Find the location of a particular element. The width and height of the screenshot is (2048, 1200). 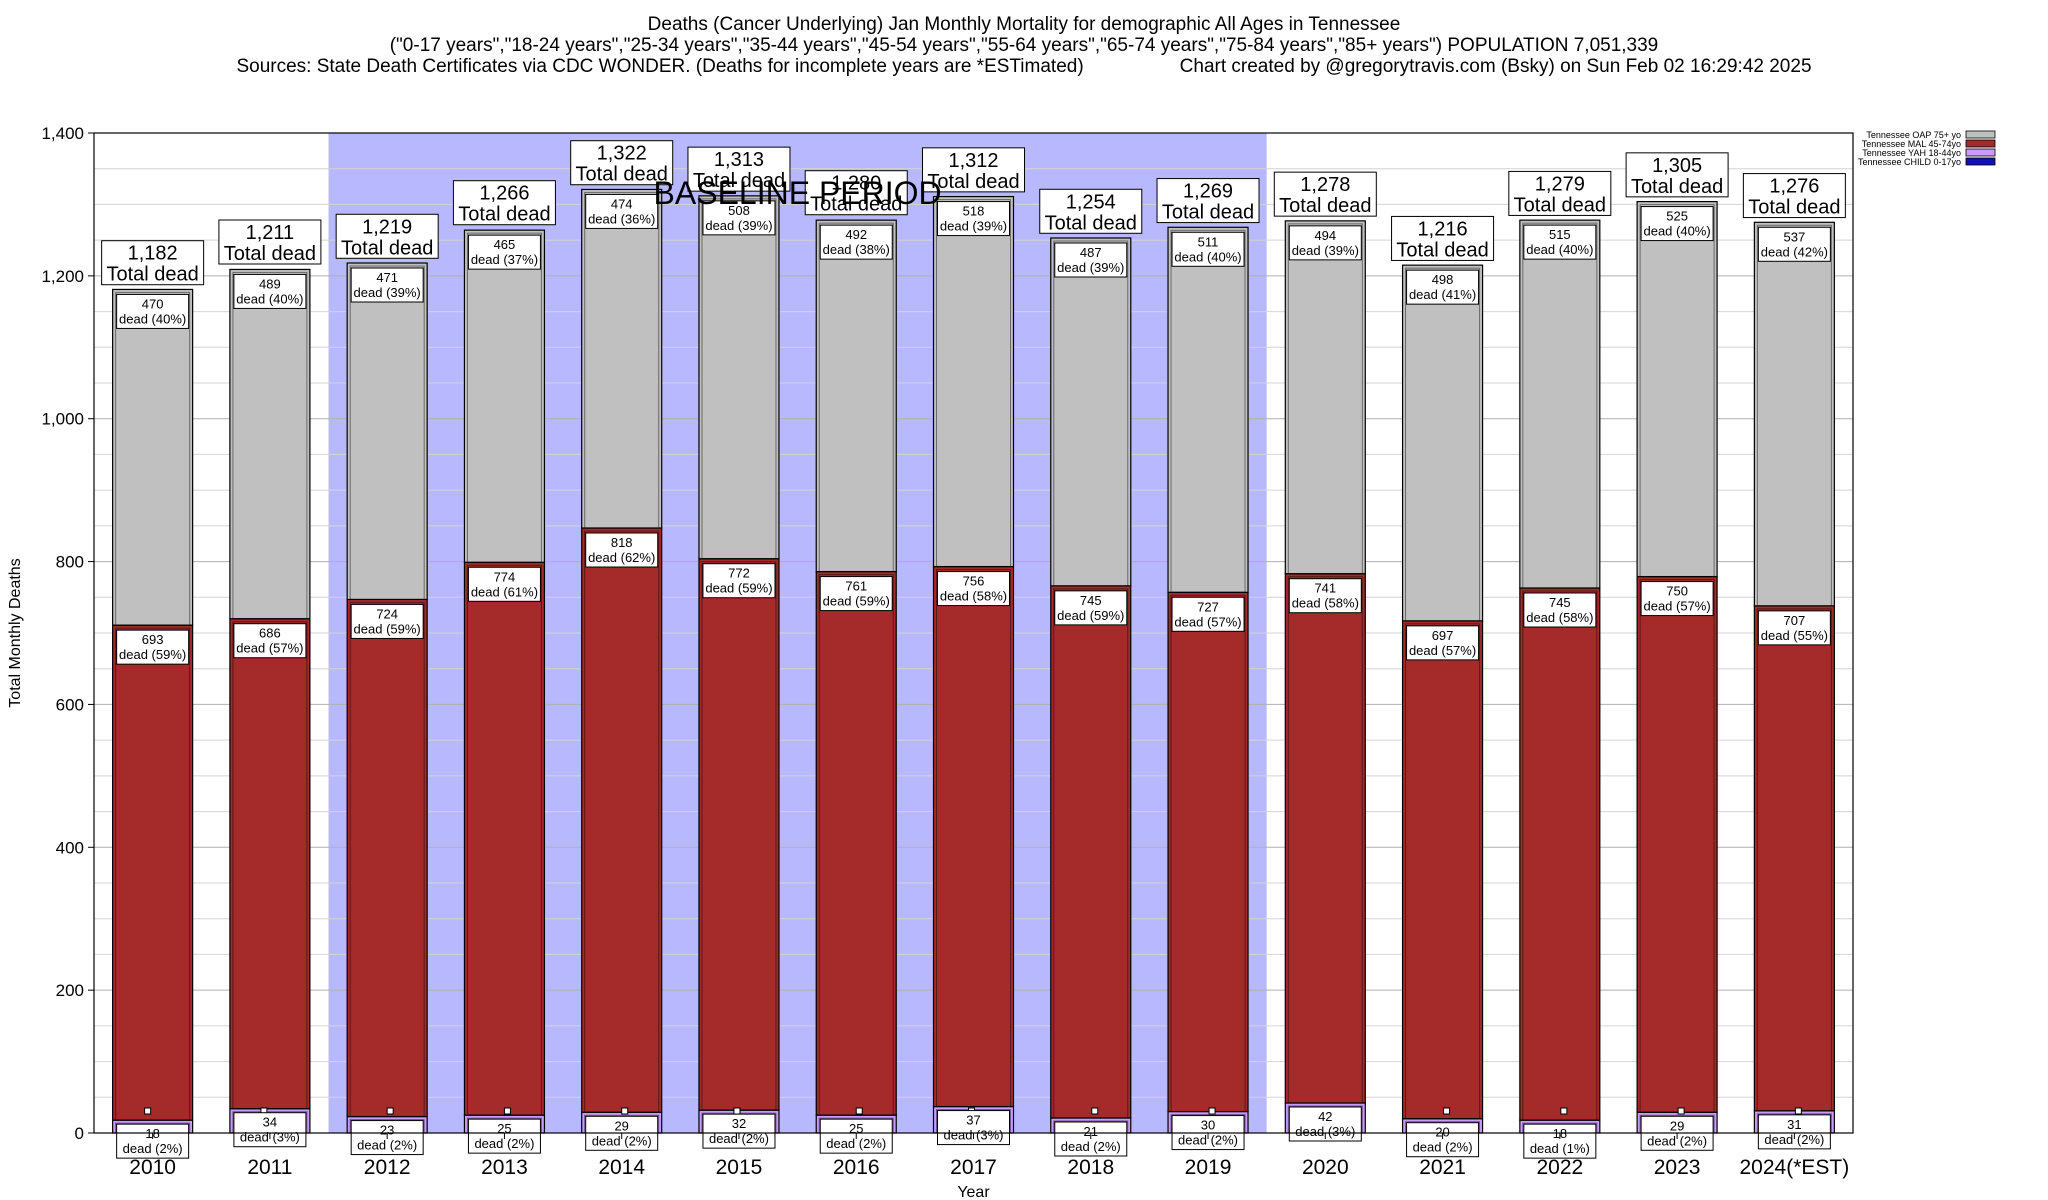

segment-label-value: 741 is located at coordinates (1325, 588).